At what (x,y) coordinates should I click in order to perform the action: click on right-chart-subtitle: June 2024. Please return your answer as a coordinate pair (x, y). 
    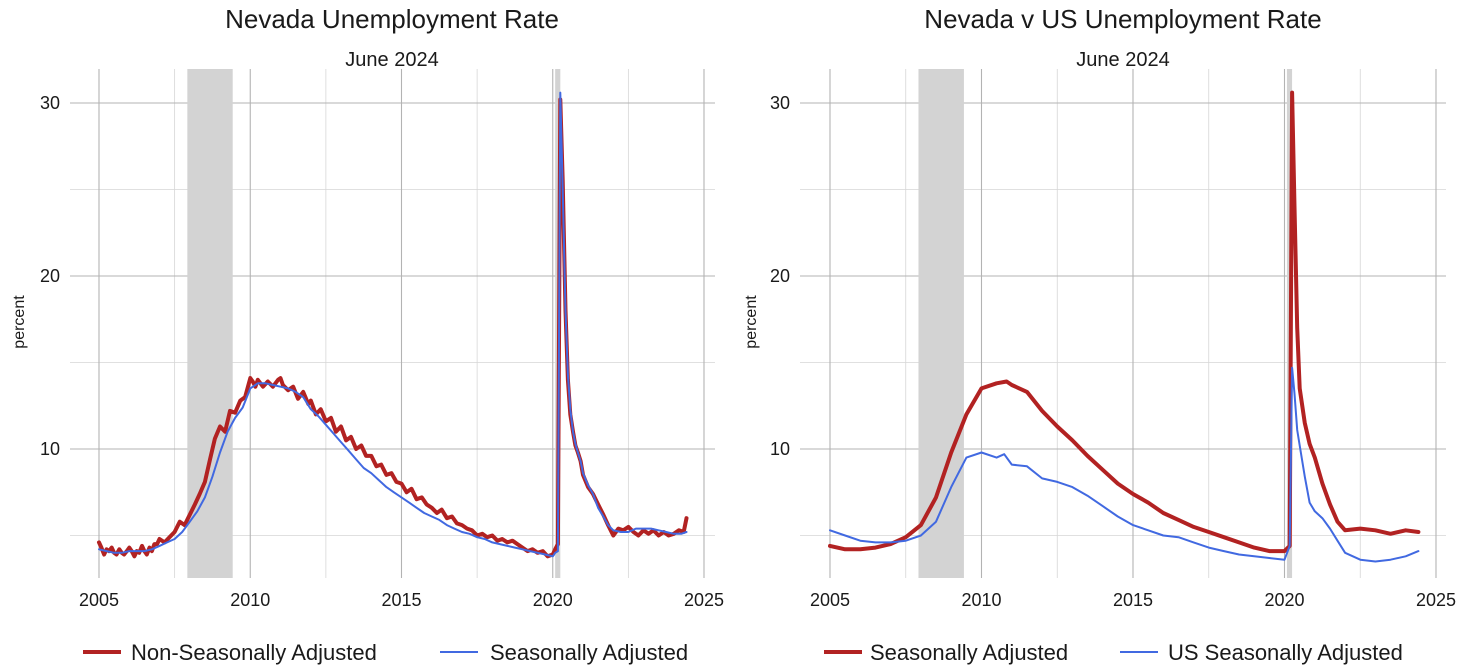
    Looking at the image, I should click on (1122, 60).